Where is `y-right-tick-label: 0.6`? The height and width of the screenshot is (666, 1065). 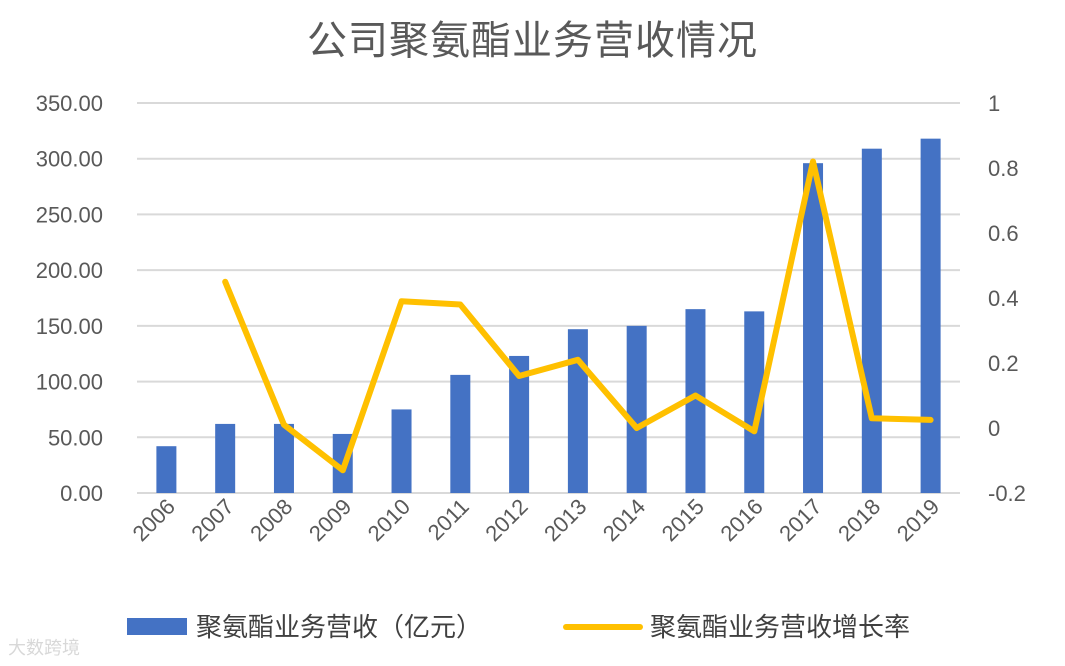
y-right-tick-label: 0.6 is located at coordinates (1003, 233).